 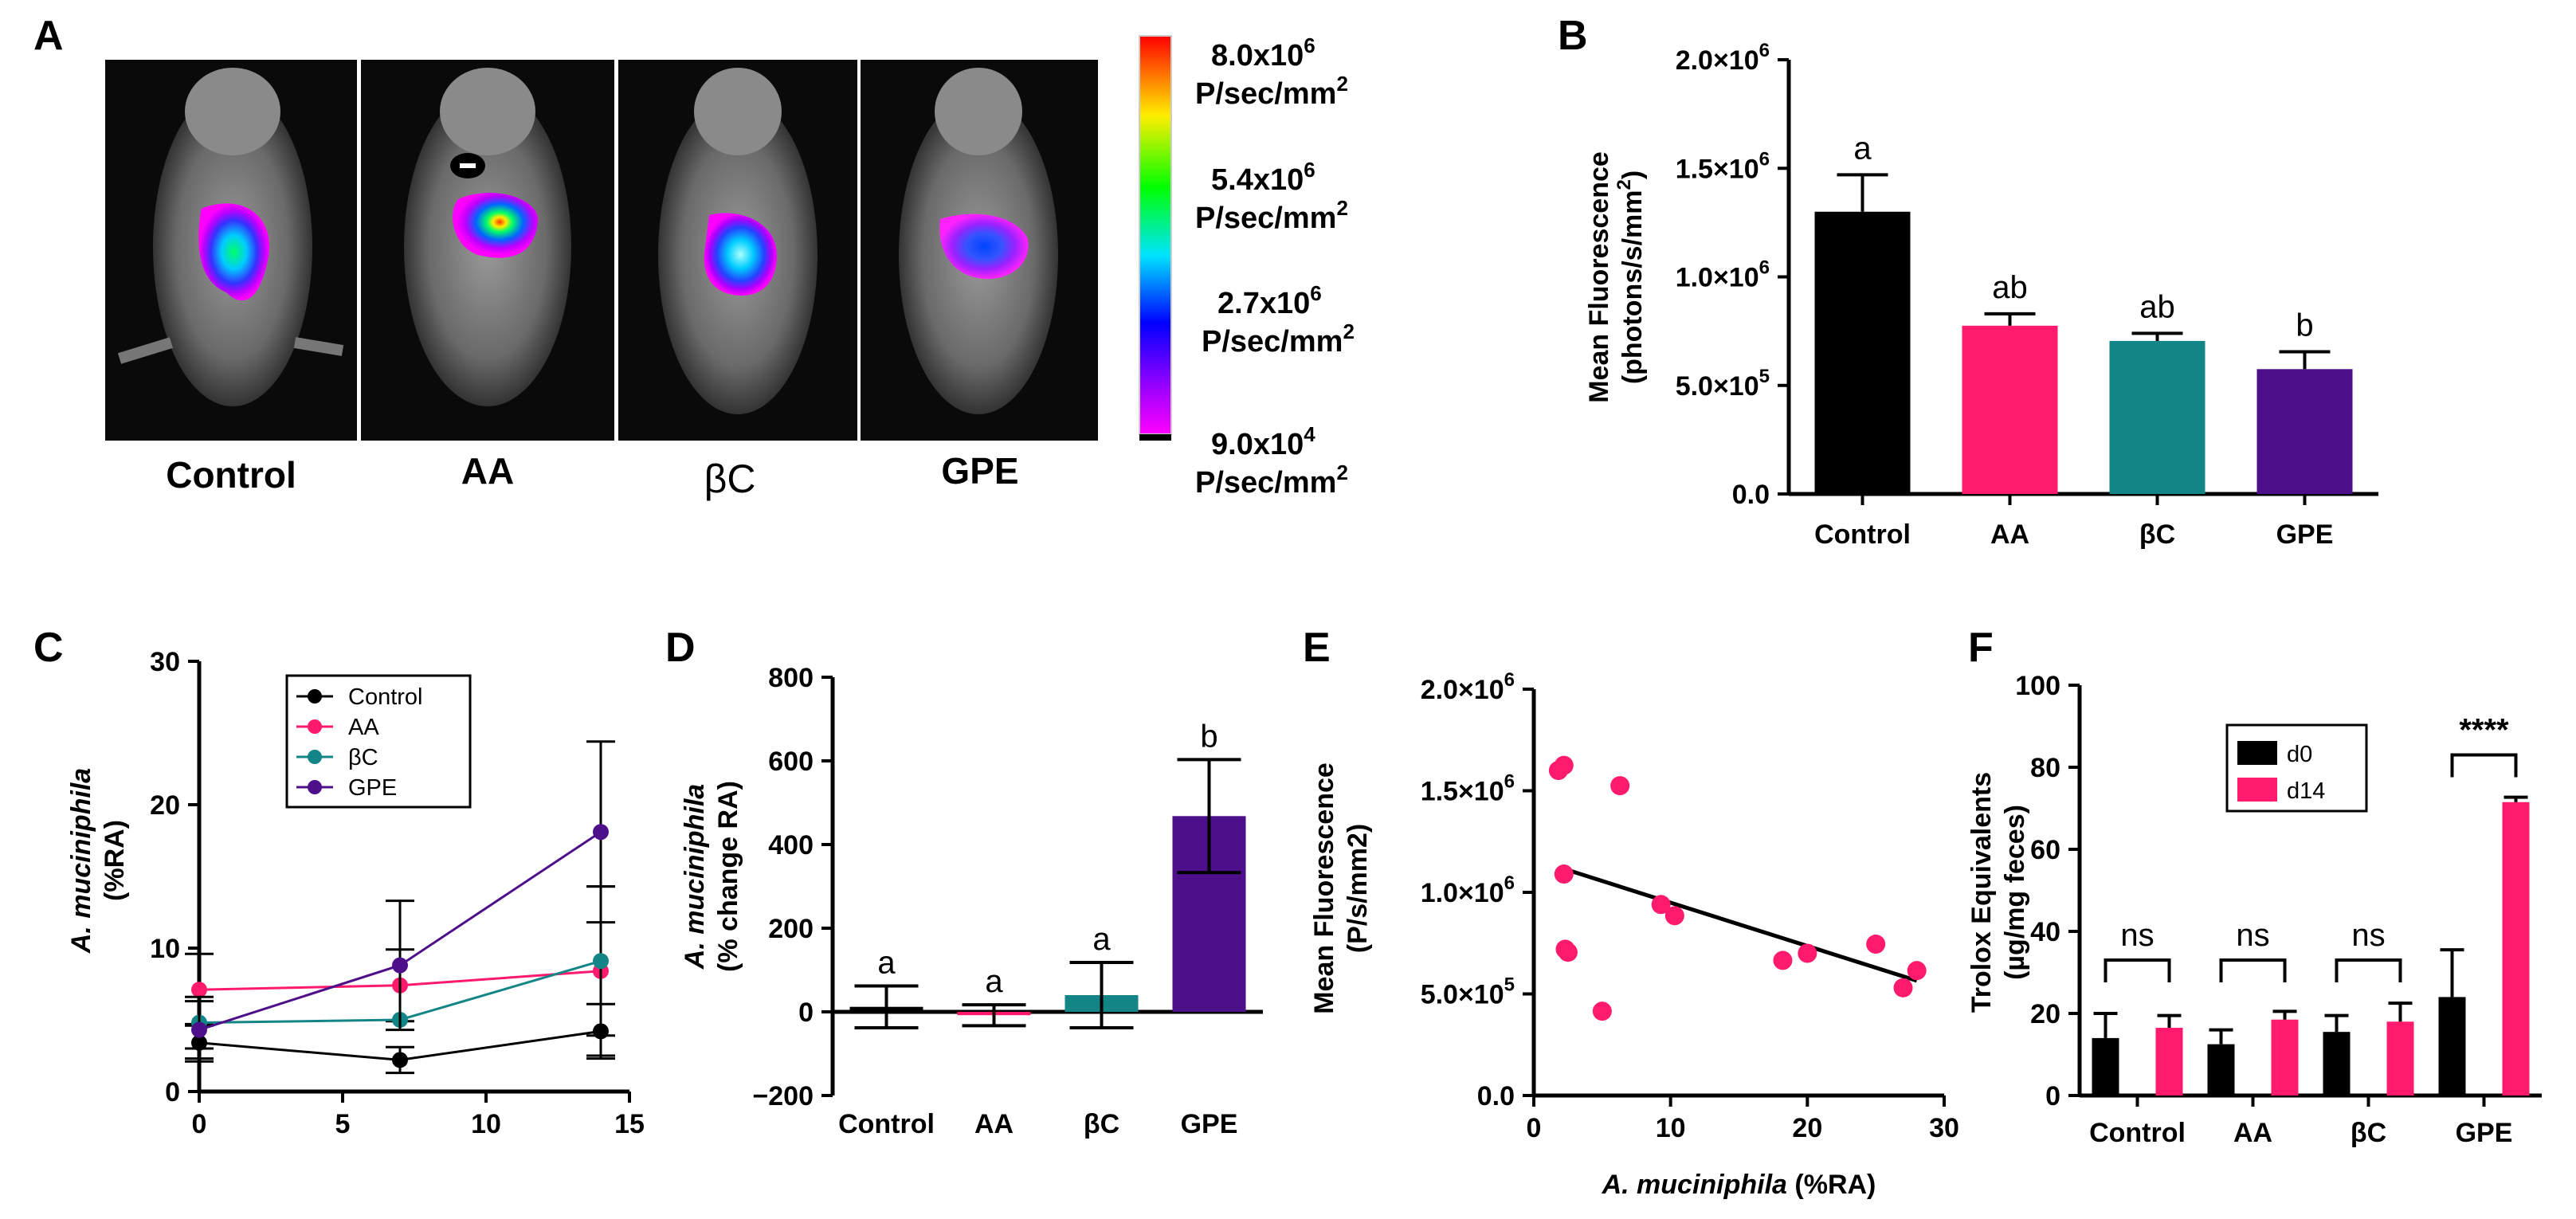 What do you see at coordinates (1209, 1124) in the screenshot?
I see `d-x-tick-label: GPE` at bounding box center [1209, 1124].